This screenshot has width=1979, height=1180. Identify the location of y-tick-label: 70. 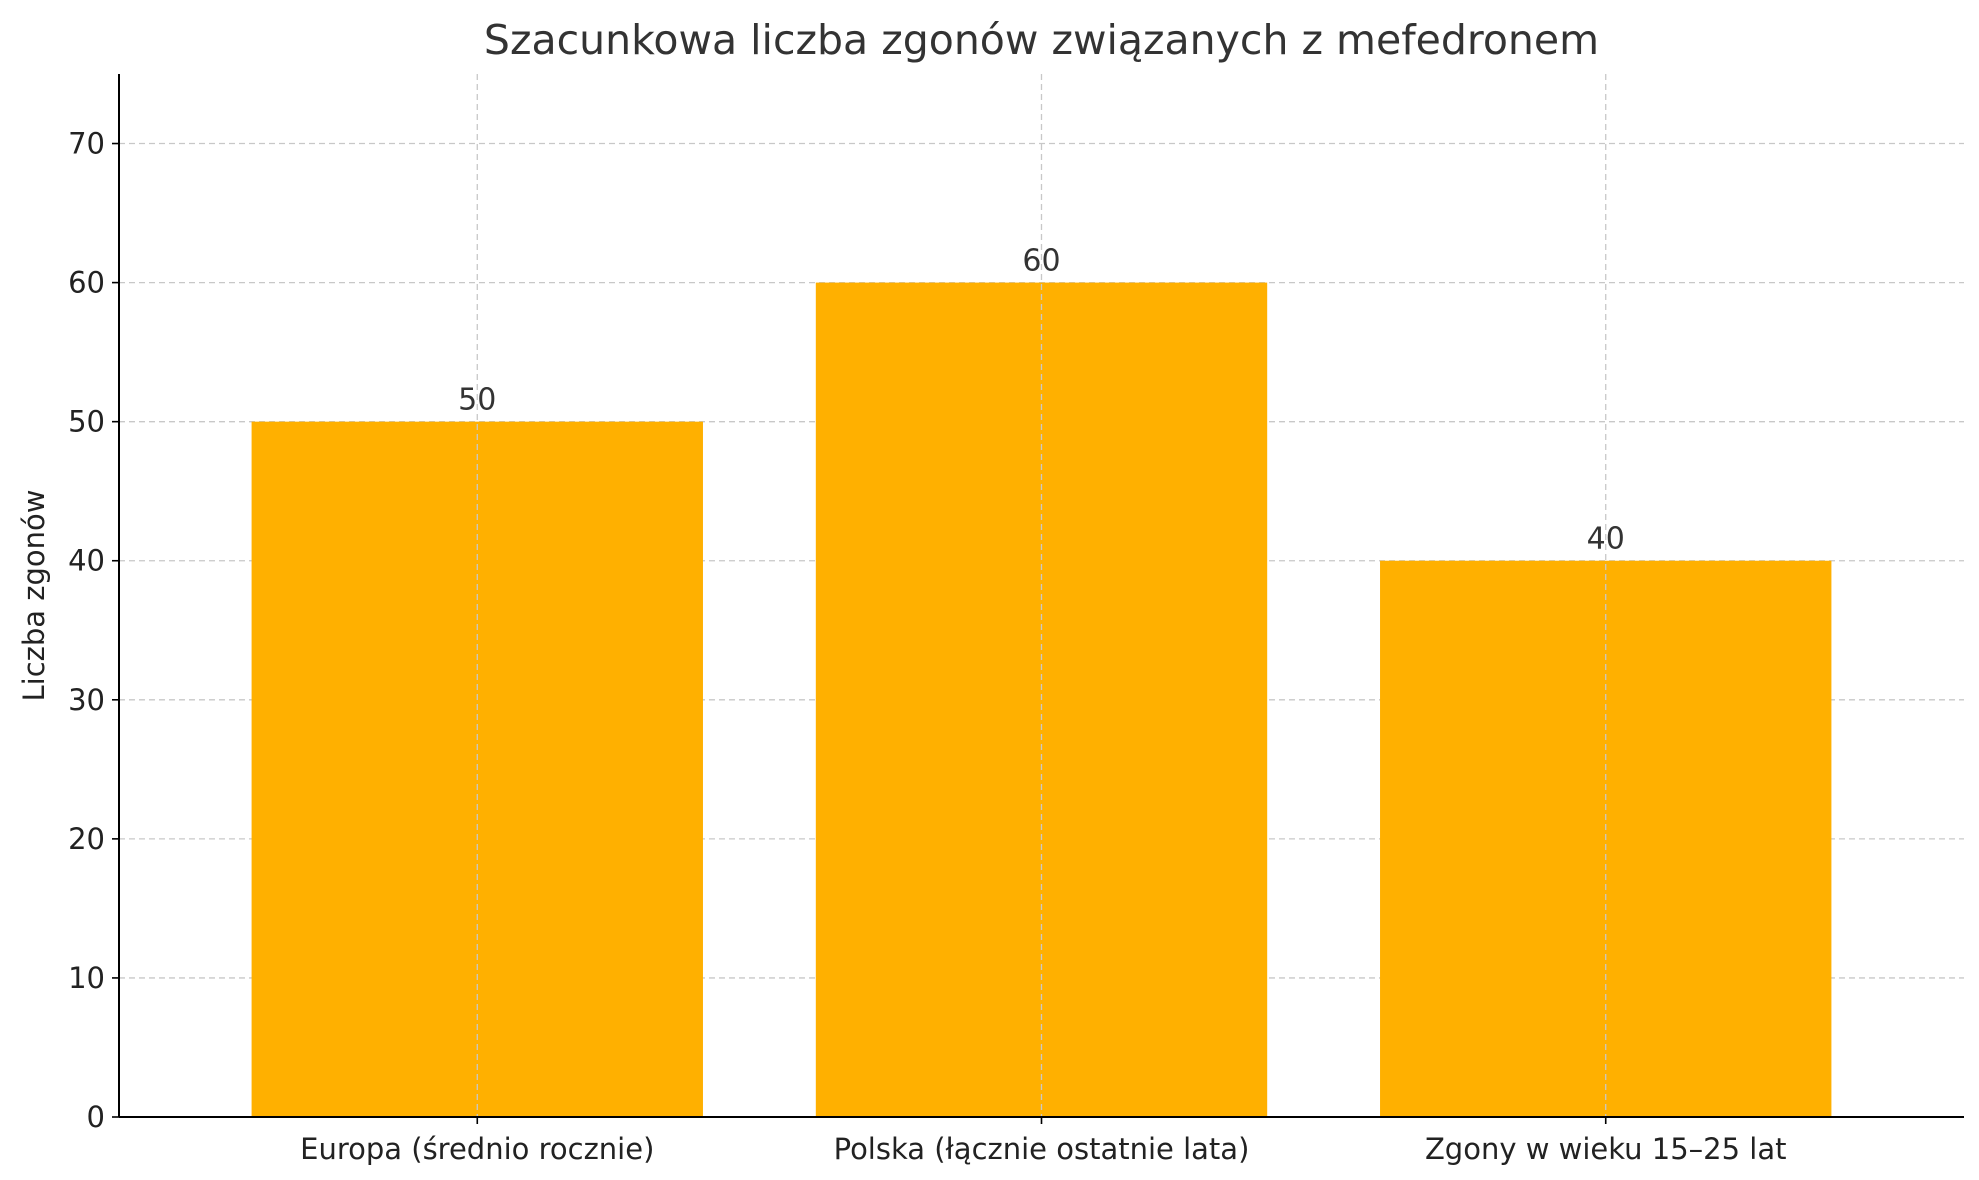
(86, 144).